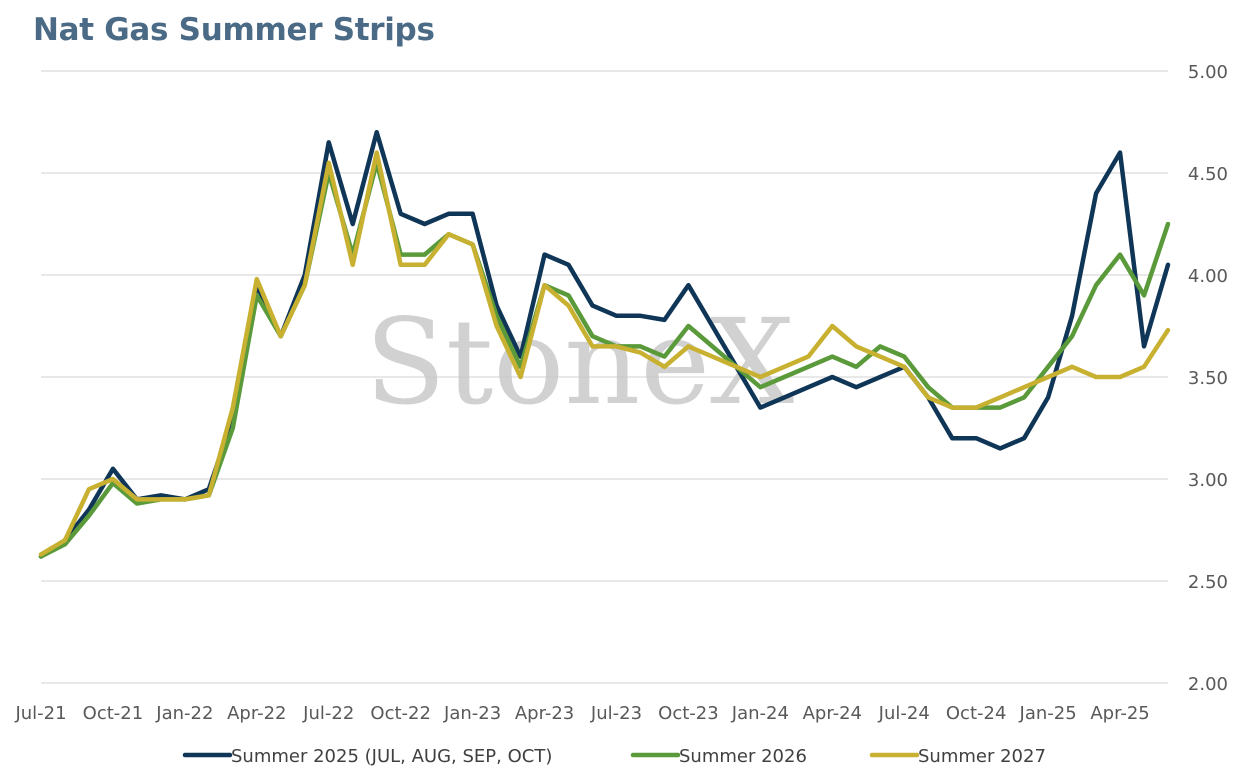 The image size is (1238, 777). What do you see at coordinates (1208, 684) in the screenshot?
I see `y-tick-label: 2.00` at bounding box center [1208, 684].